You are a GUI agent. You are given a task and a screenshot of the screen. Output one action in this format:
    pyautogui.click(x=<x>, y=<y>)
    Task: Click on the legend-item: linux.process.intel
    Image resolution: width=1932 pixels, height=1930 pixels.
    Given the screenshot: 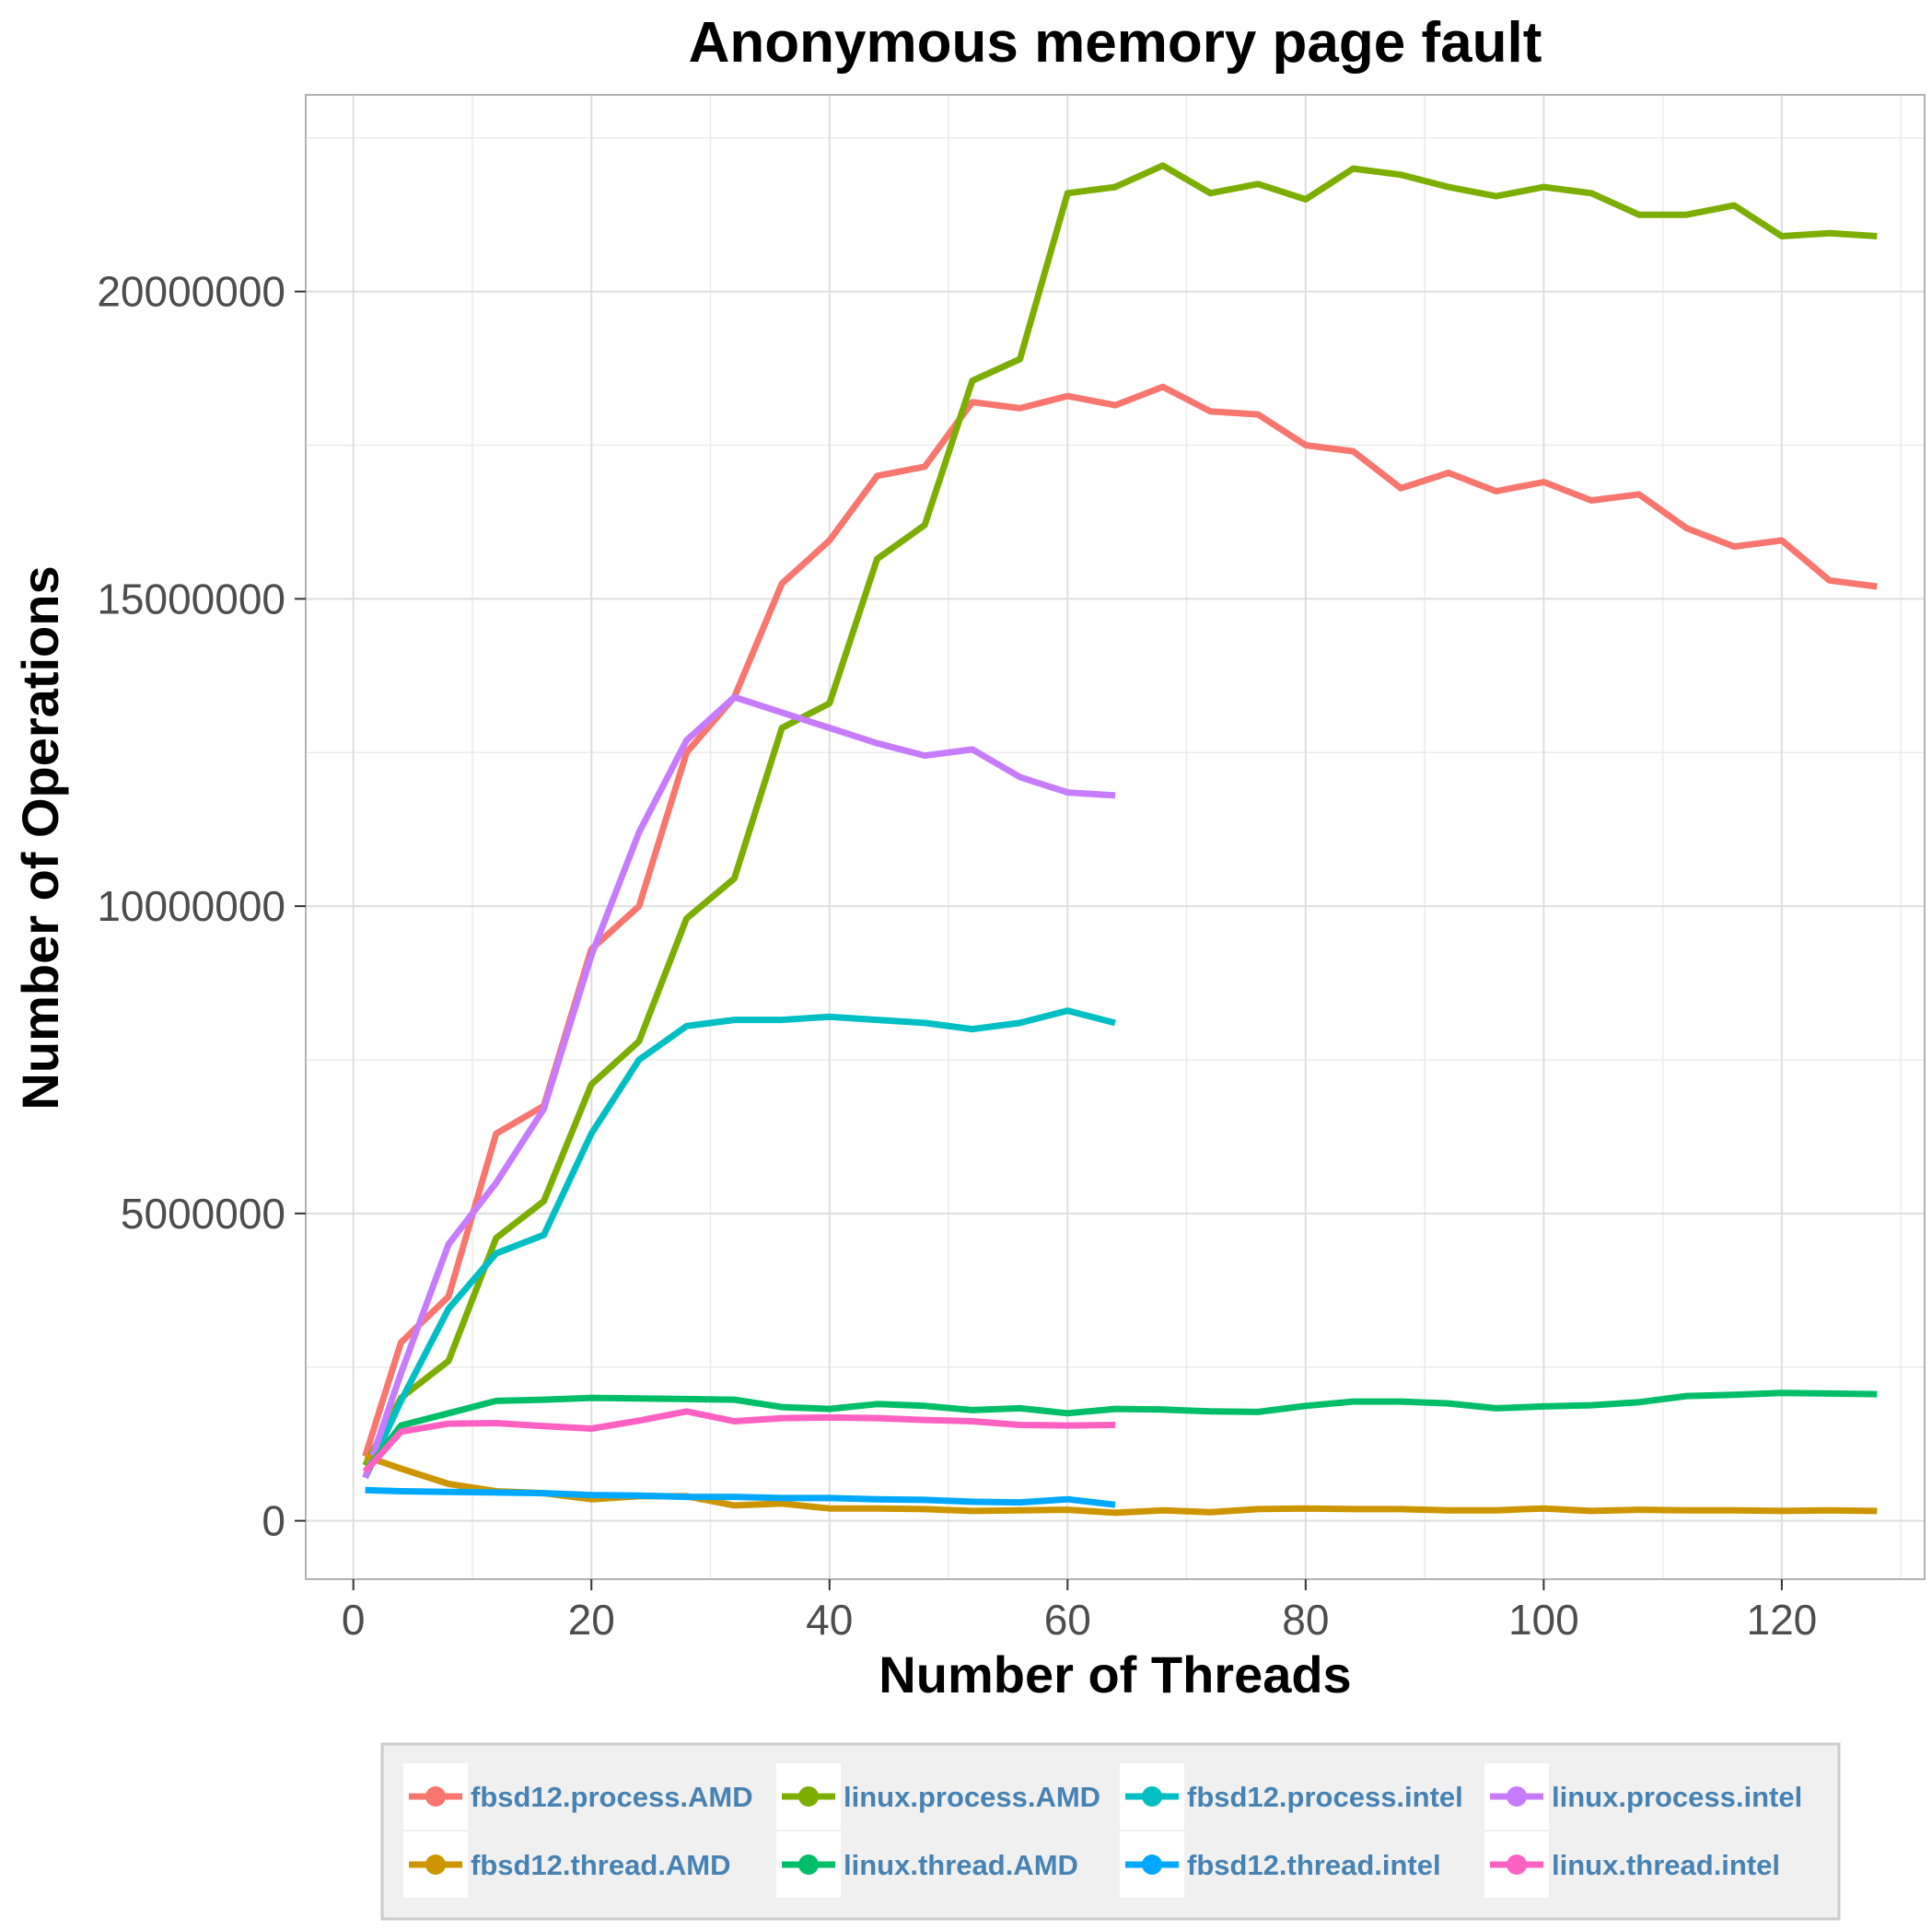 What is the action you would take?
    pyautogui.click(x=1643, y=1796)
    